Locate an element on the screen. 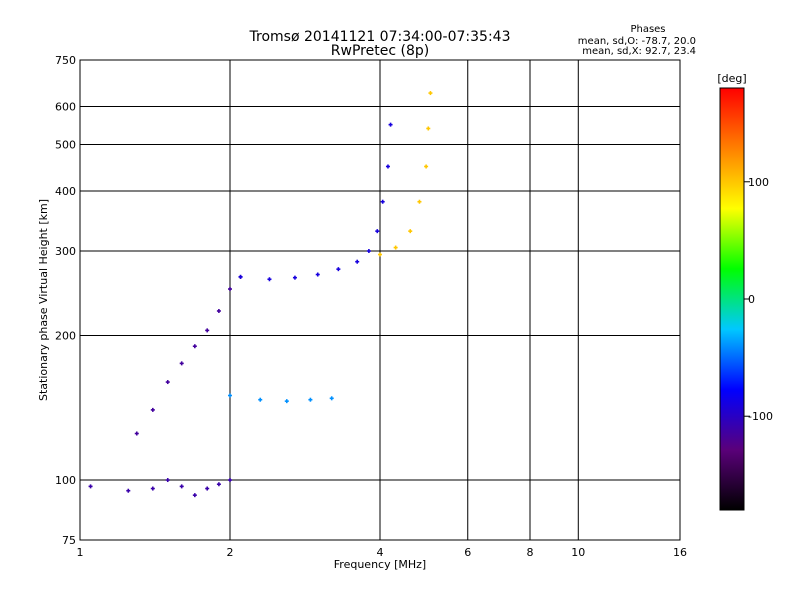 The height and width of the screenshot is (600, 800). x-tick-label: 8 is located at coordinates (530, 552).